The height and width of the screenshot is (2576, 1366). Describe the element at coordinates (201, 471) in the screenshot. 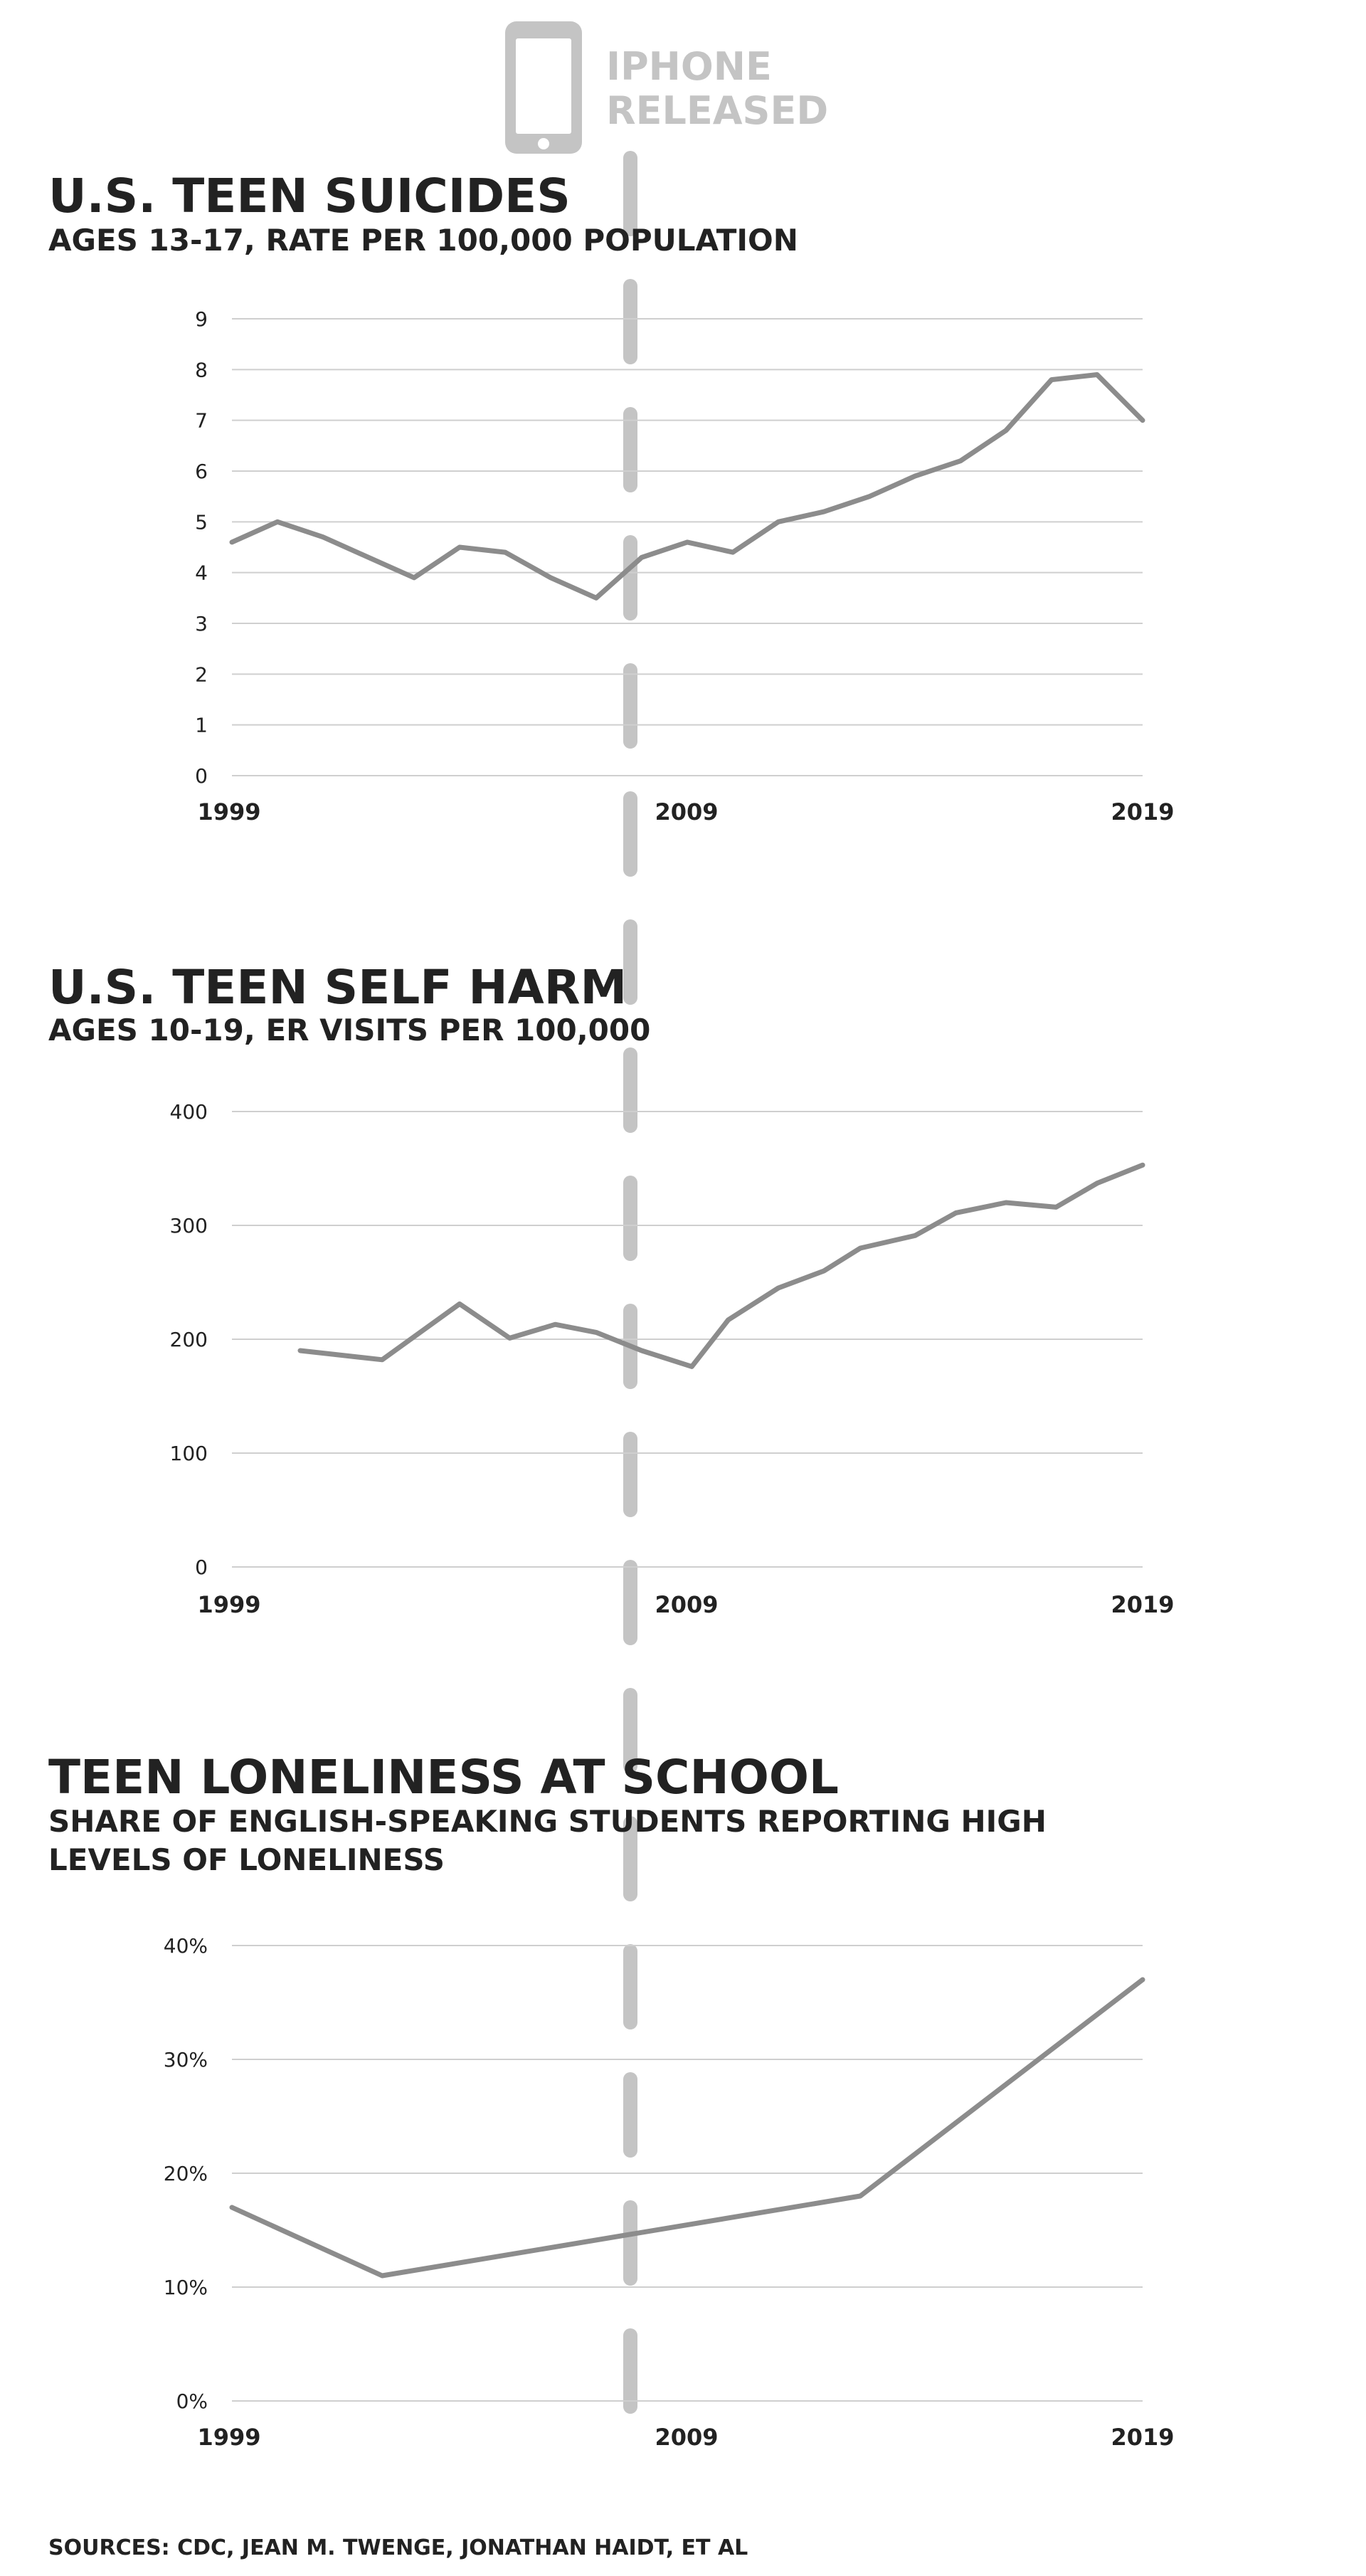

I see `y-tick-label: 6` at that location.